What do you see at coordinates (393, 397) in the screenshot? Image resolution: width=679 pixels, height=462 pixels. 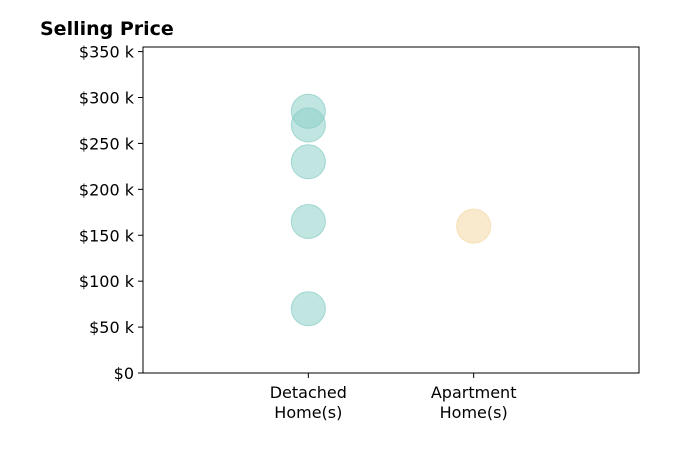 I see `x-axis: Detached Home(s) Apartment Home(s)` at bounding box center [393, 397].